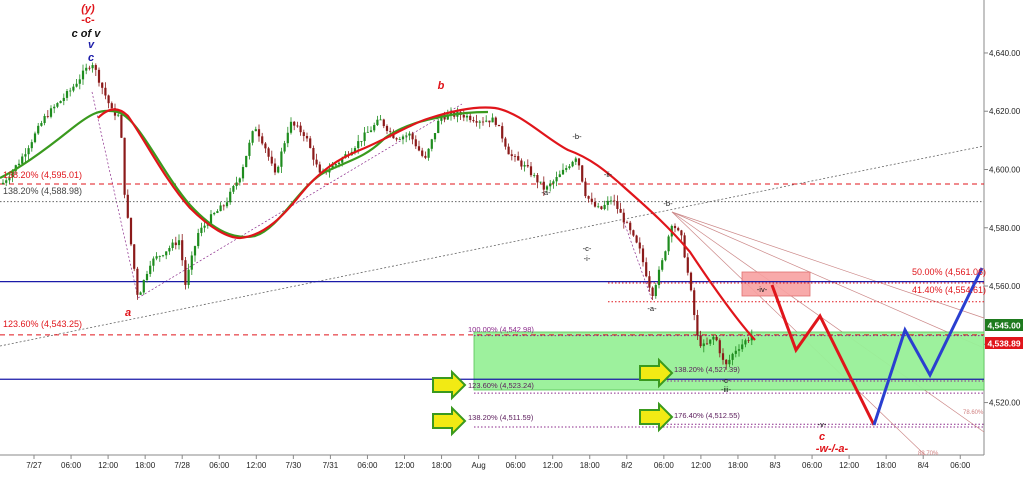 Image resolution: width=1024 pixels, height=478 pixels. I want to click on fan-label: 78.60%, so click(973, 413).